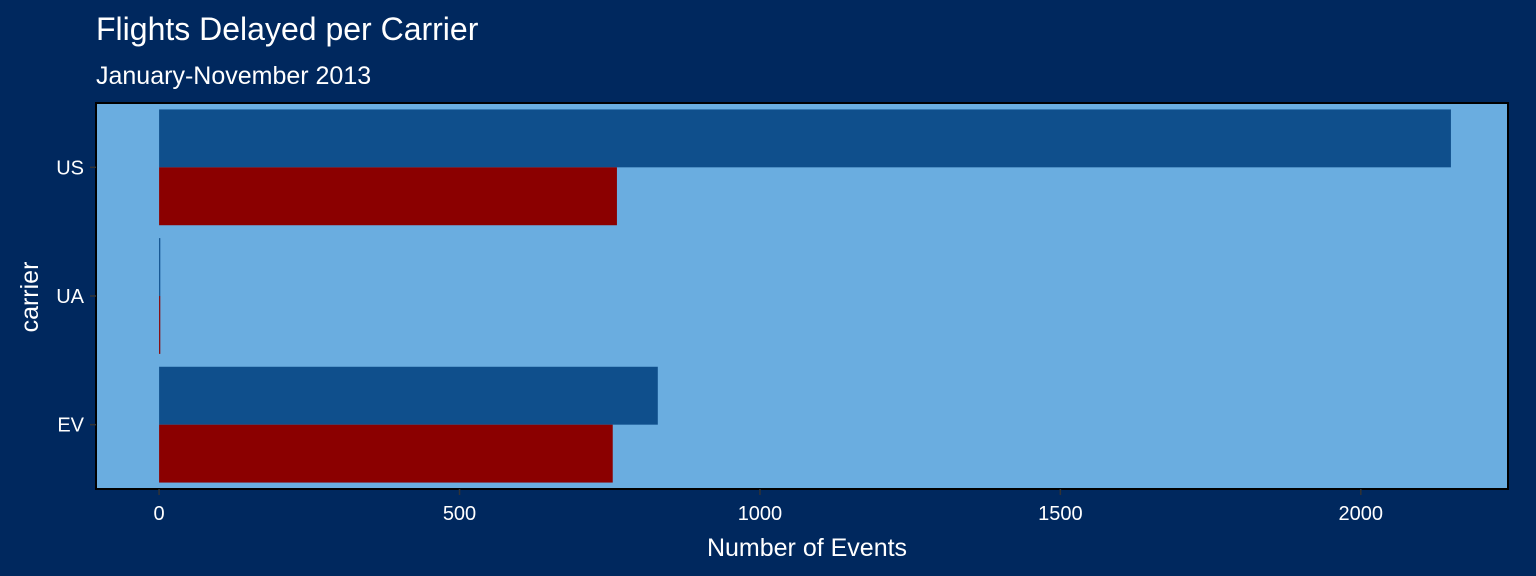 The image size is (1536, 576). I want to click on x-tick-label: 0, so click(159, 514).